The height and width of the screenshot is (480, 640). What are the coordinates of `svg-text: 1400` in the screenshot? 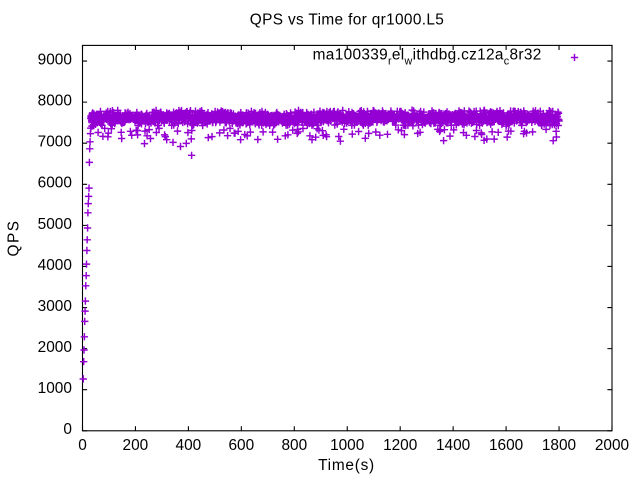 It's located at (453, 445).